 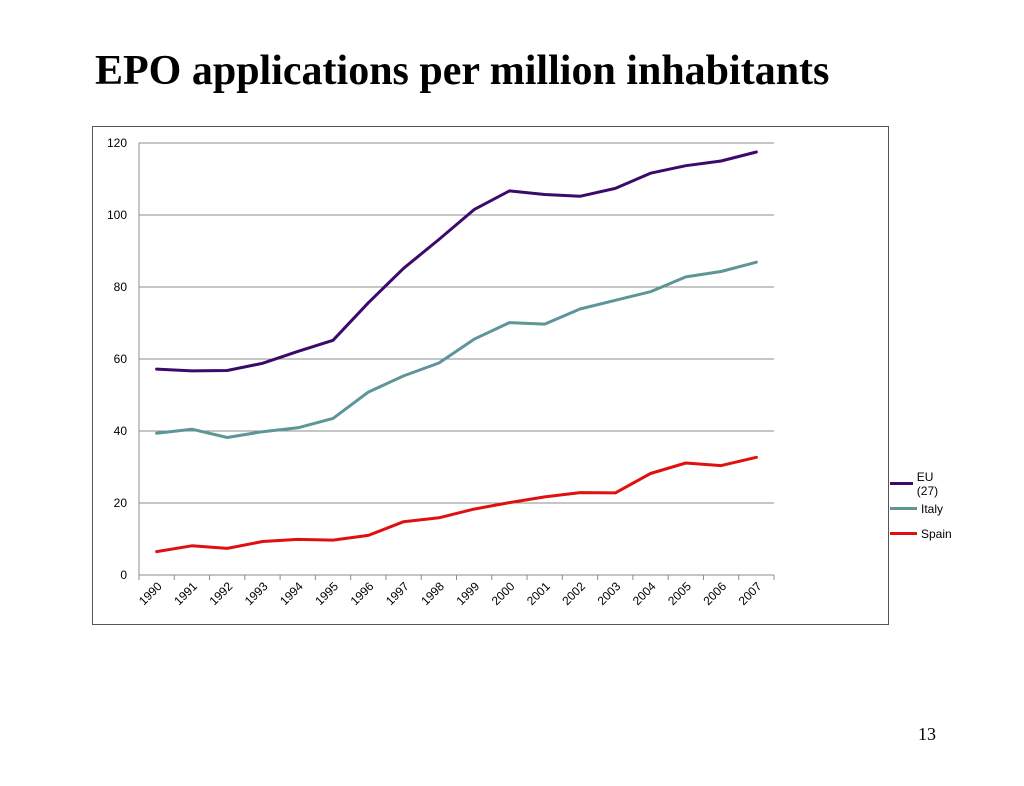 What do you see at coordinates (538, 593) in the screenshot?
I see `x-tick-label-2001: 2001` at bounding box center [538, 593].